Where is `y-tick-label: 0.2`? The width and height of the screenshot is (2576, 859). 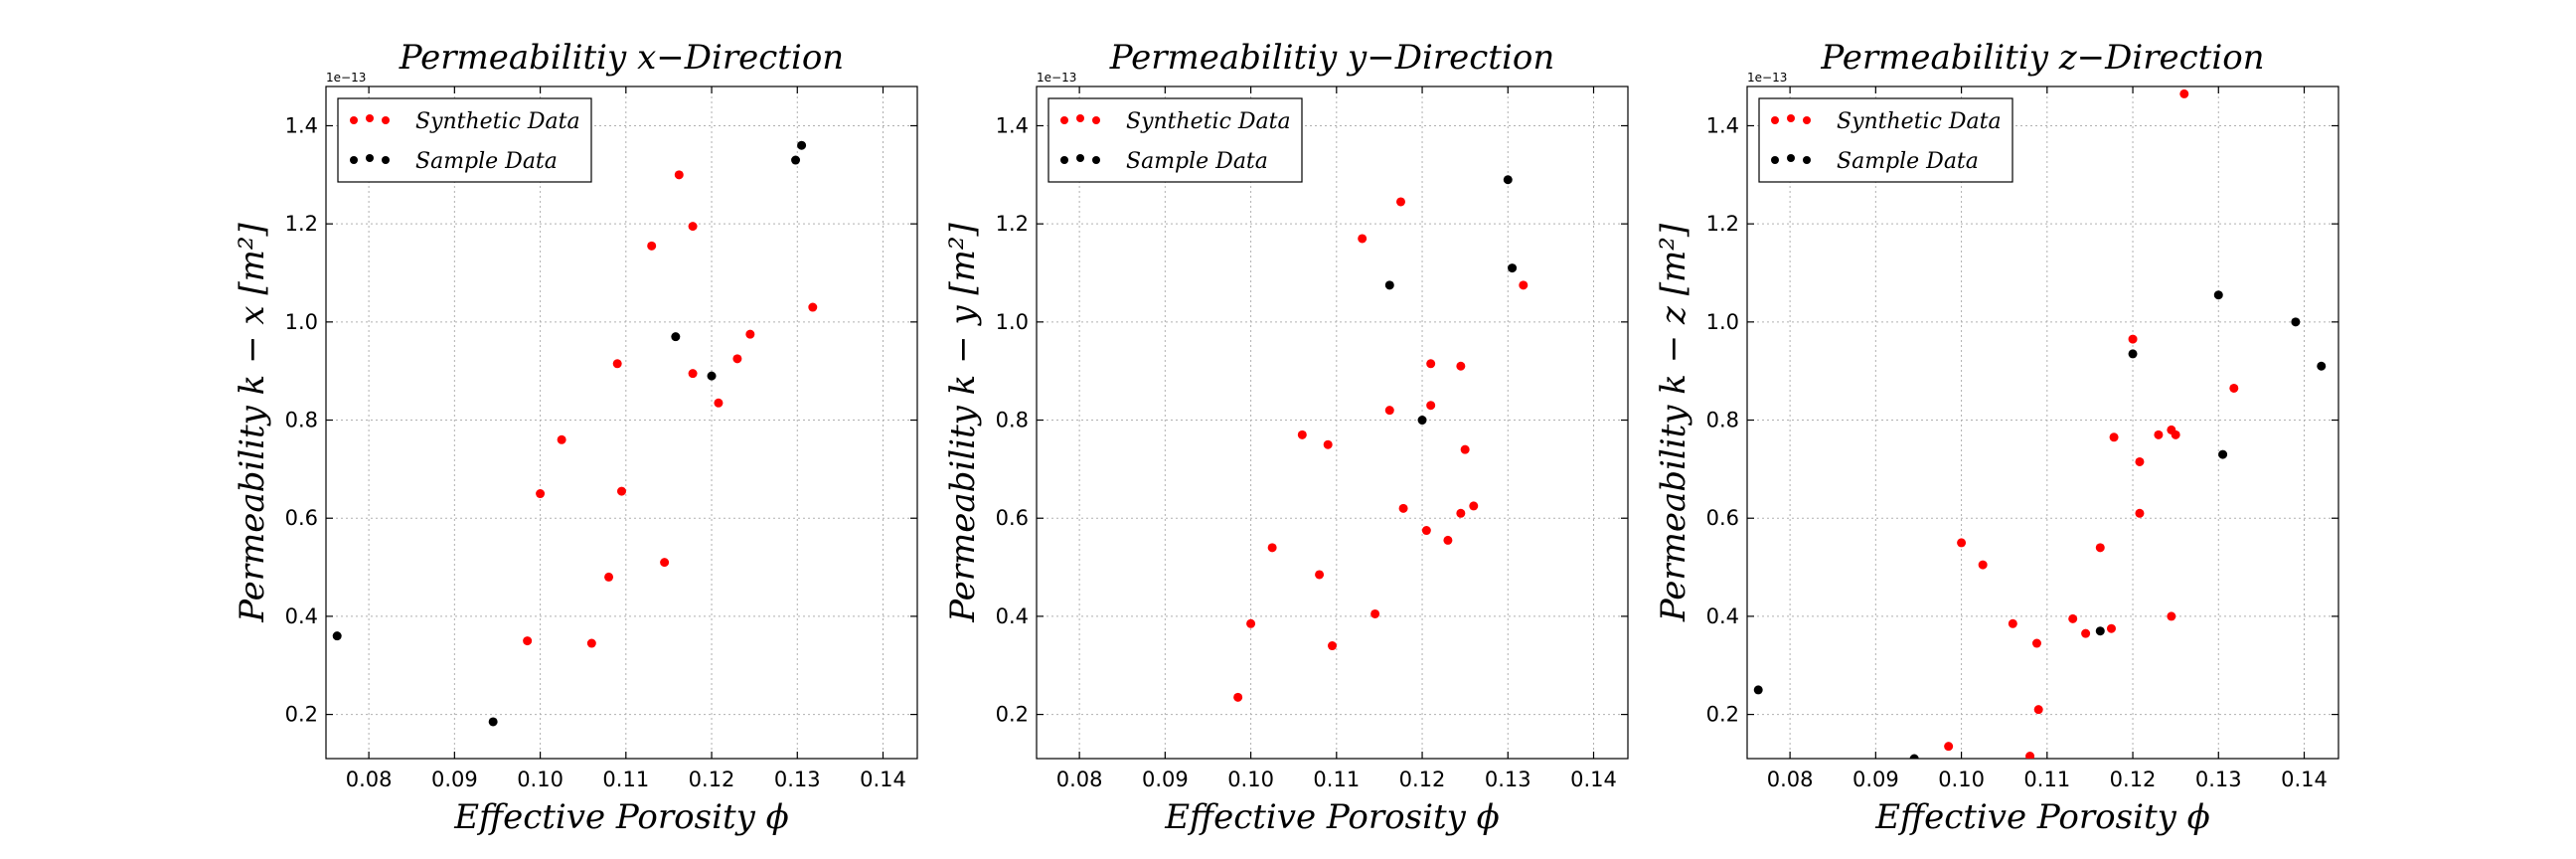
y-tick-label: 0.2 is located at coordinates (301, 715).